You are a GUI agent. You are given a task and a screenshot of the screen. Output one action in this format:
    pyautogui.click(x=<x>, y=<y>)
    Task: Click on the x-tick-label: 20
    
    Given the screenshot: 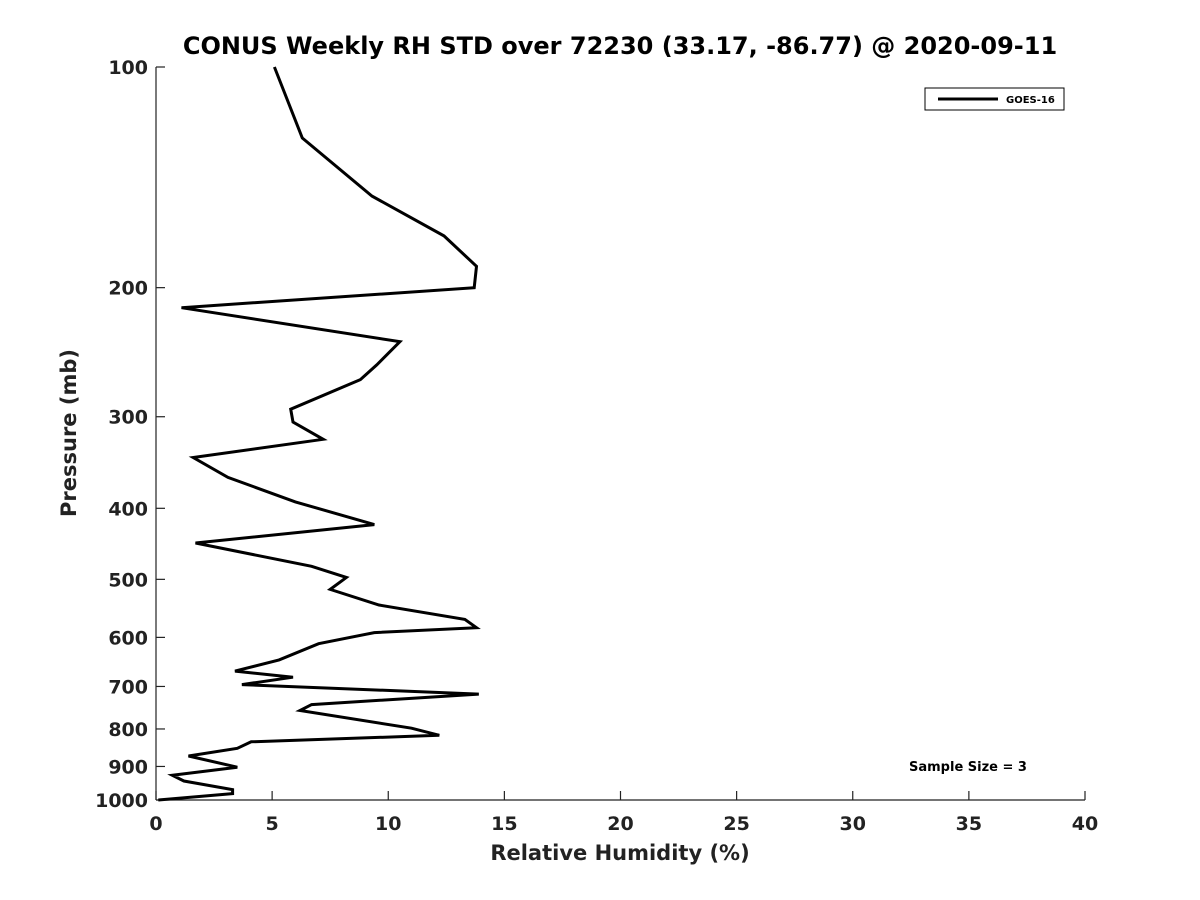 What is the action you would take?
    pyautogui.click(x=620, y=824)
    